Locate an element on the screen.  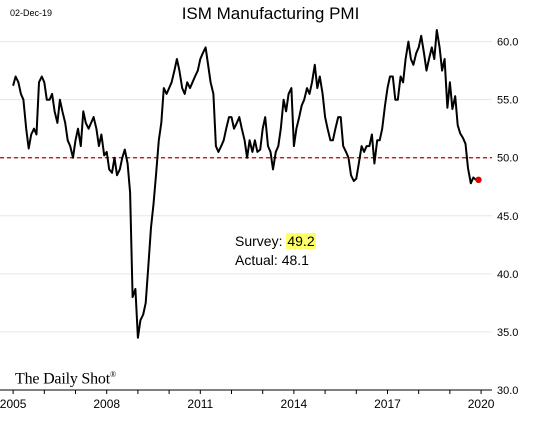
y-tick-label: 40.0 is located at coordinates (507, 275).